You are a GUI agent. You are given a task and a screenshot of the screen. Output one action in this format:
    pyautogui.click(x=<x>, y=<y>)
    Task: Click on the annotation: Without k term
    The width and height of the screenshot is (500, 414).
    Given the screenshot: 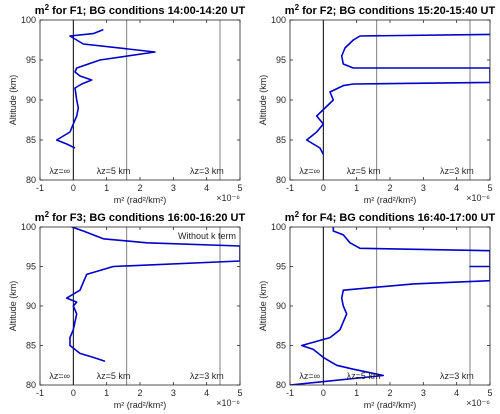 What is the action you would take?
    pyautogui.click(x=207, y=236)
    